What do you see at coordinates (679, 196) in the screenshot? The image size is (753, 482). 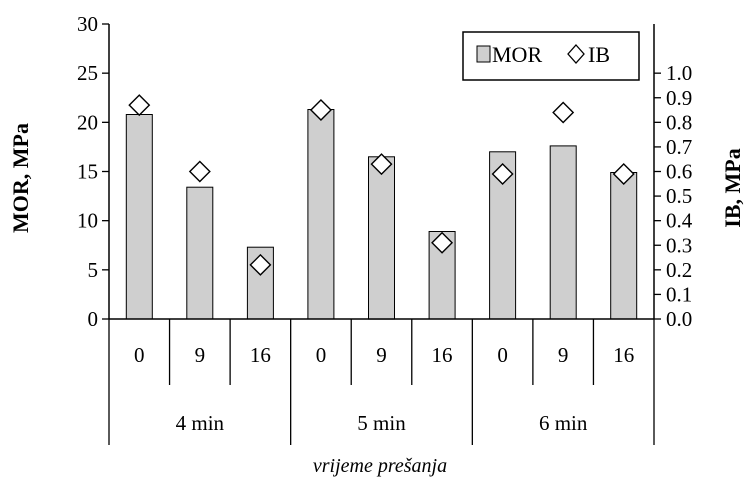 I see `y2-tick-label-5: 0.5` at bounding box center [679, 196].